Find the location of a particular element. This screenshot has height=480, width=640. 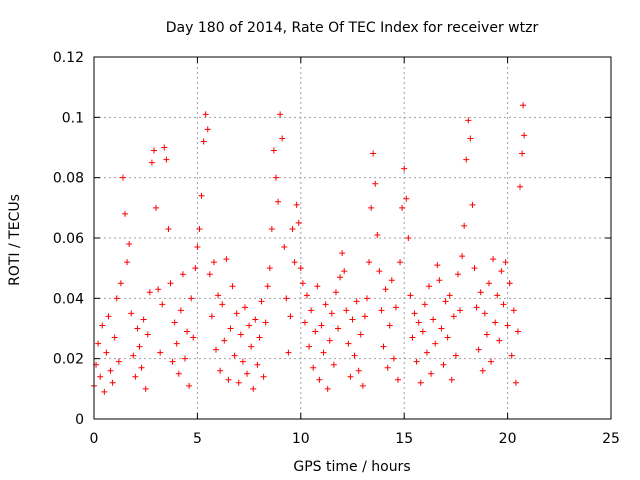

y-tick-label: 0.02 is located at coordinates (68, 360).